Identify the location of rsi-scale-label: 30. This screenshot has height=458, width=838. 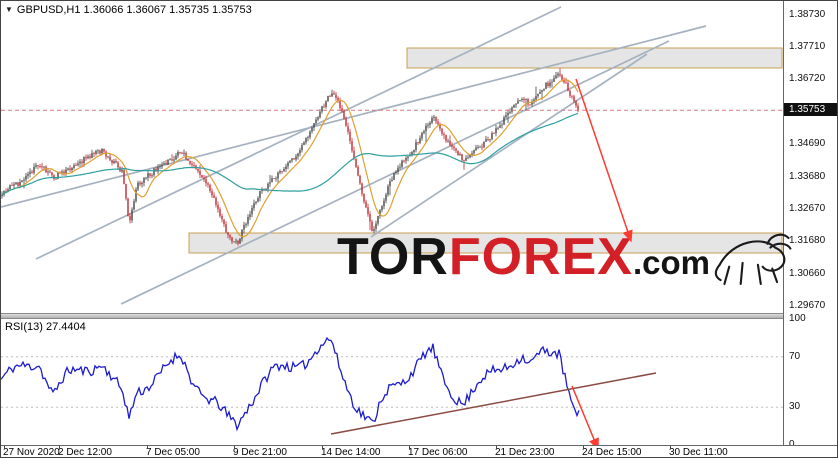
(795, 407).